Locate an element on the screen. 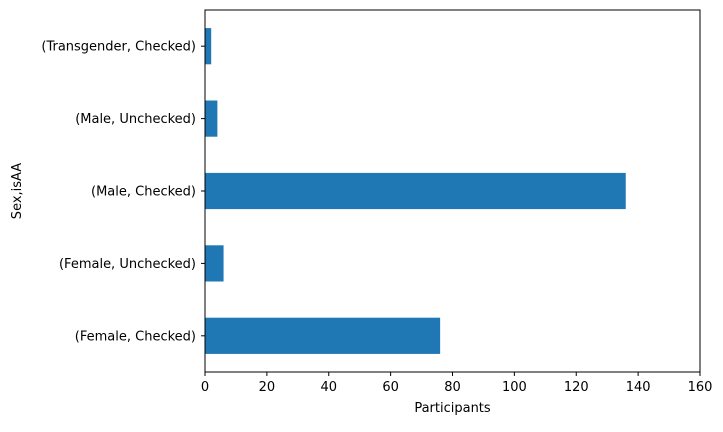 This screenshot has height=432, width=723. bar-transgender-checked is located at coordinates (208, 46).